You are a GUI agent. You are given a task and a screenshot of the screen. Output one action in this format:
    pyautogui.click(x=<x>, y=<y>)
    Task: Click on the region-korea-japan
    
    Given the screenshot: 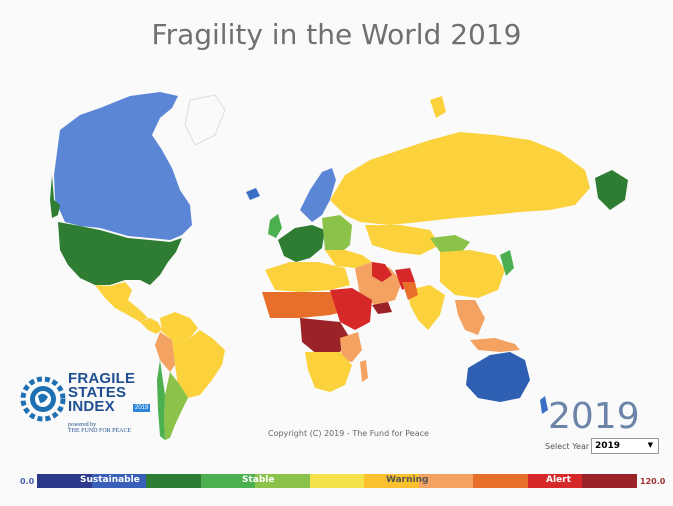 What is the action you would take?
    pyautogui.click(x=507, y=263)
    